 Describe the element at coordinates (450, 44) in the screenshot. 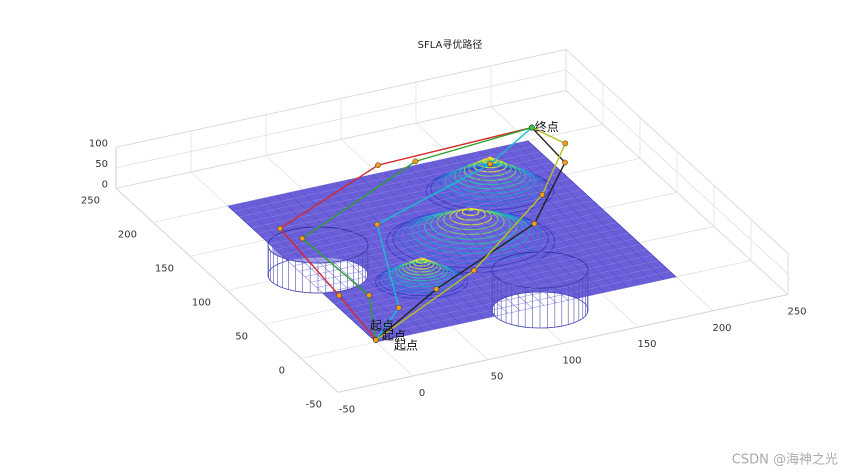

I see `chart-title: SFLA寻优路径` at that location.